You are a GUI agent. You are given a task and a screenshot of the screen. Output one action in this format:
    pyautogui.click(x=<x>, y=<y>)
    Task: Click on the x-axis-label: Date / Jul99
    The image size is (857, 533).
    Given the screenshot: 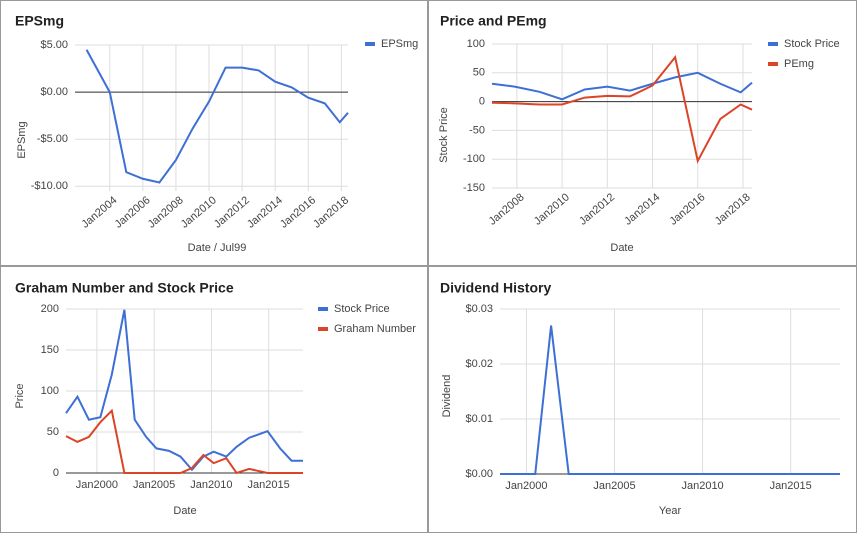 What is the action you would take?
    pyautogui.click(x=217, y=248)
    